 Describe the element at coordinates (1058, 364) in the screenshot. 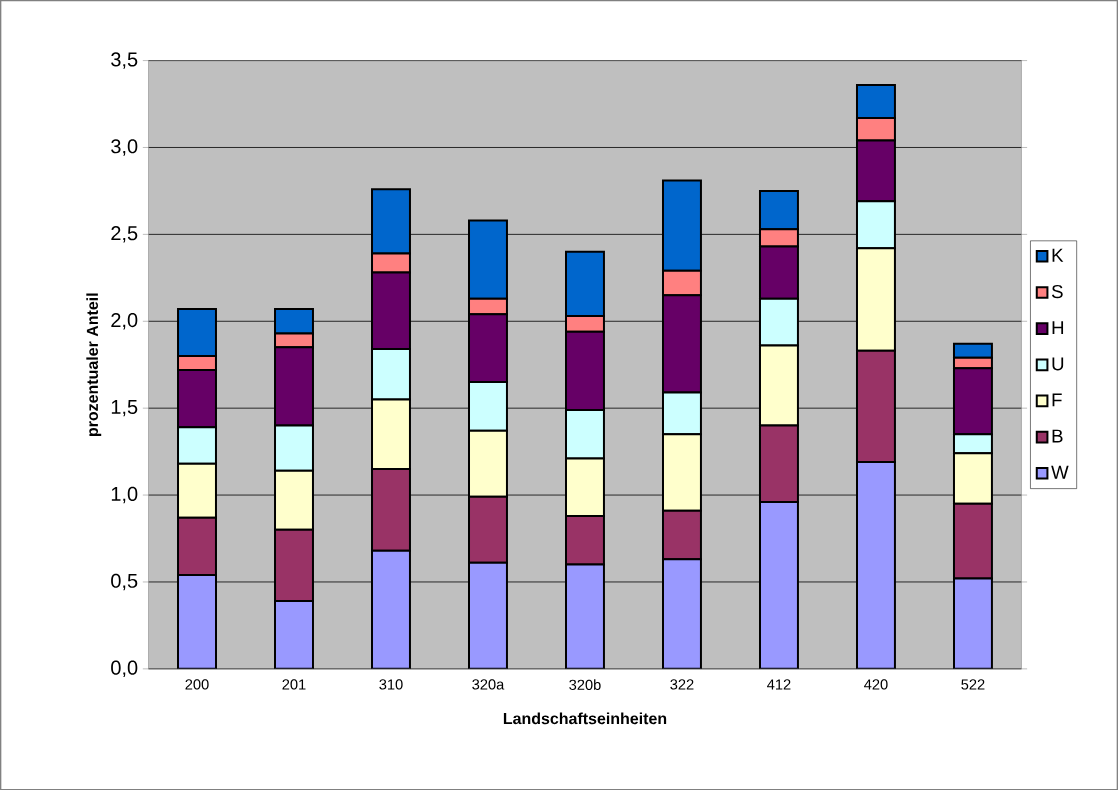

I see `legend-label: U` at that location.